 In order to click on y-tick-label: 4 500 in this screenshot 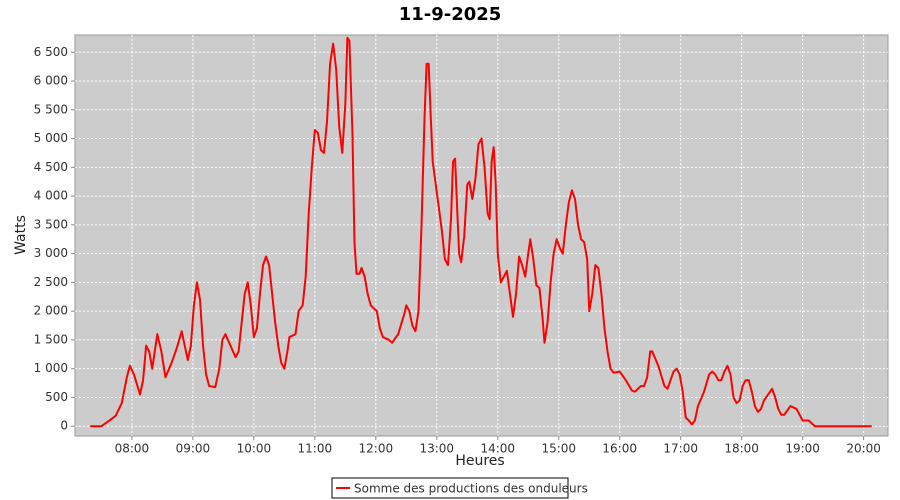, I will do `click(51, 167)`.